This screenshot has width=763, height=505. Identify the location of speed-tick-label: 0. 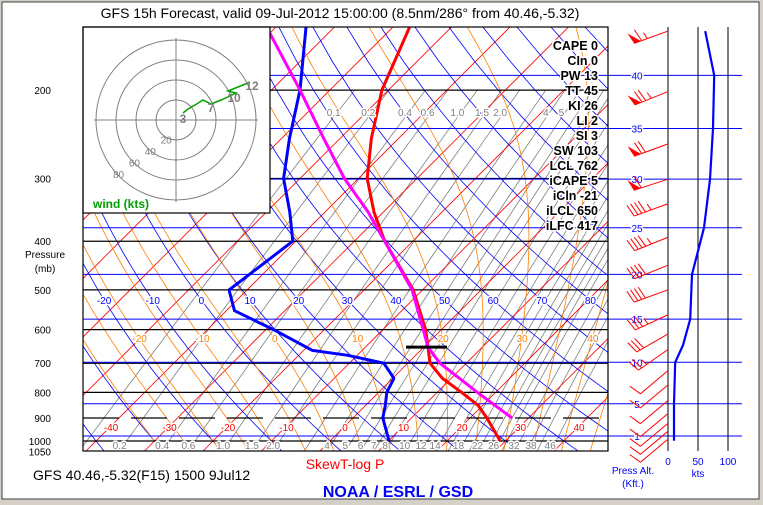
(668, 462).